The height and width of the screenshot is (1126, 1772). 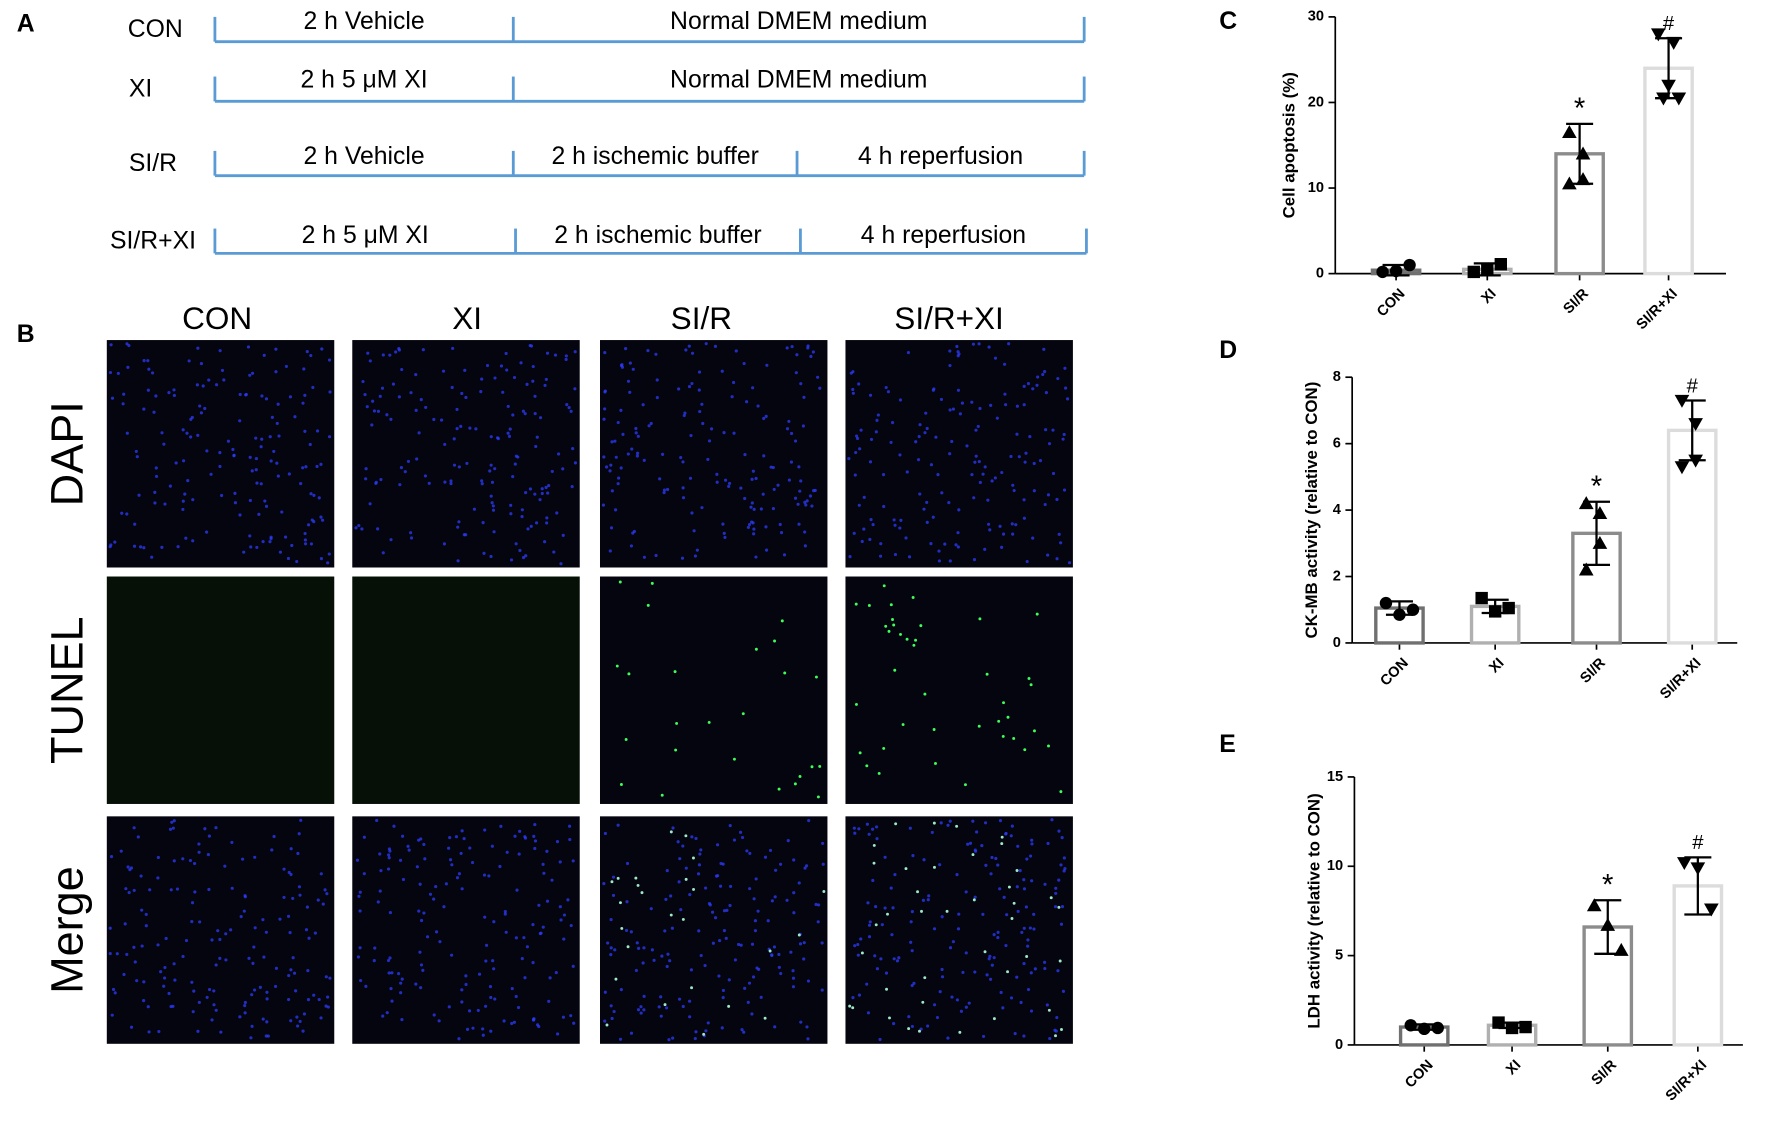 I want to click on x-tick-label: XI, so click(x=1489, y=296).